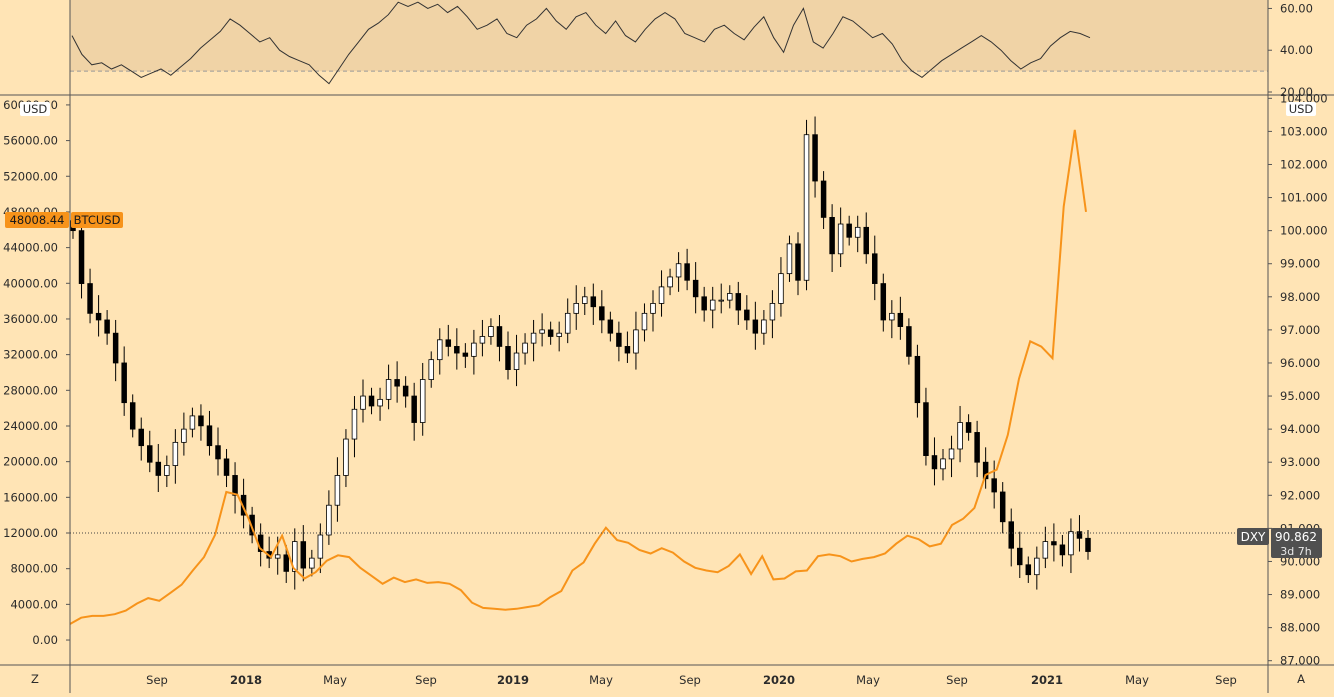 This screenshot has height=697, width=1334. Describe the element at coordinates (1301, 679) in the screenshot. I see `auto-scale-button: A` at that location.